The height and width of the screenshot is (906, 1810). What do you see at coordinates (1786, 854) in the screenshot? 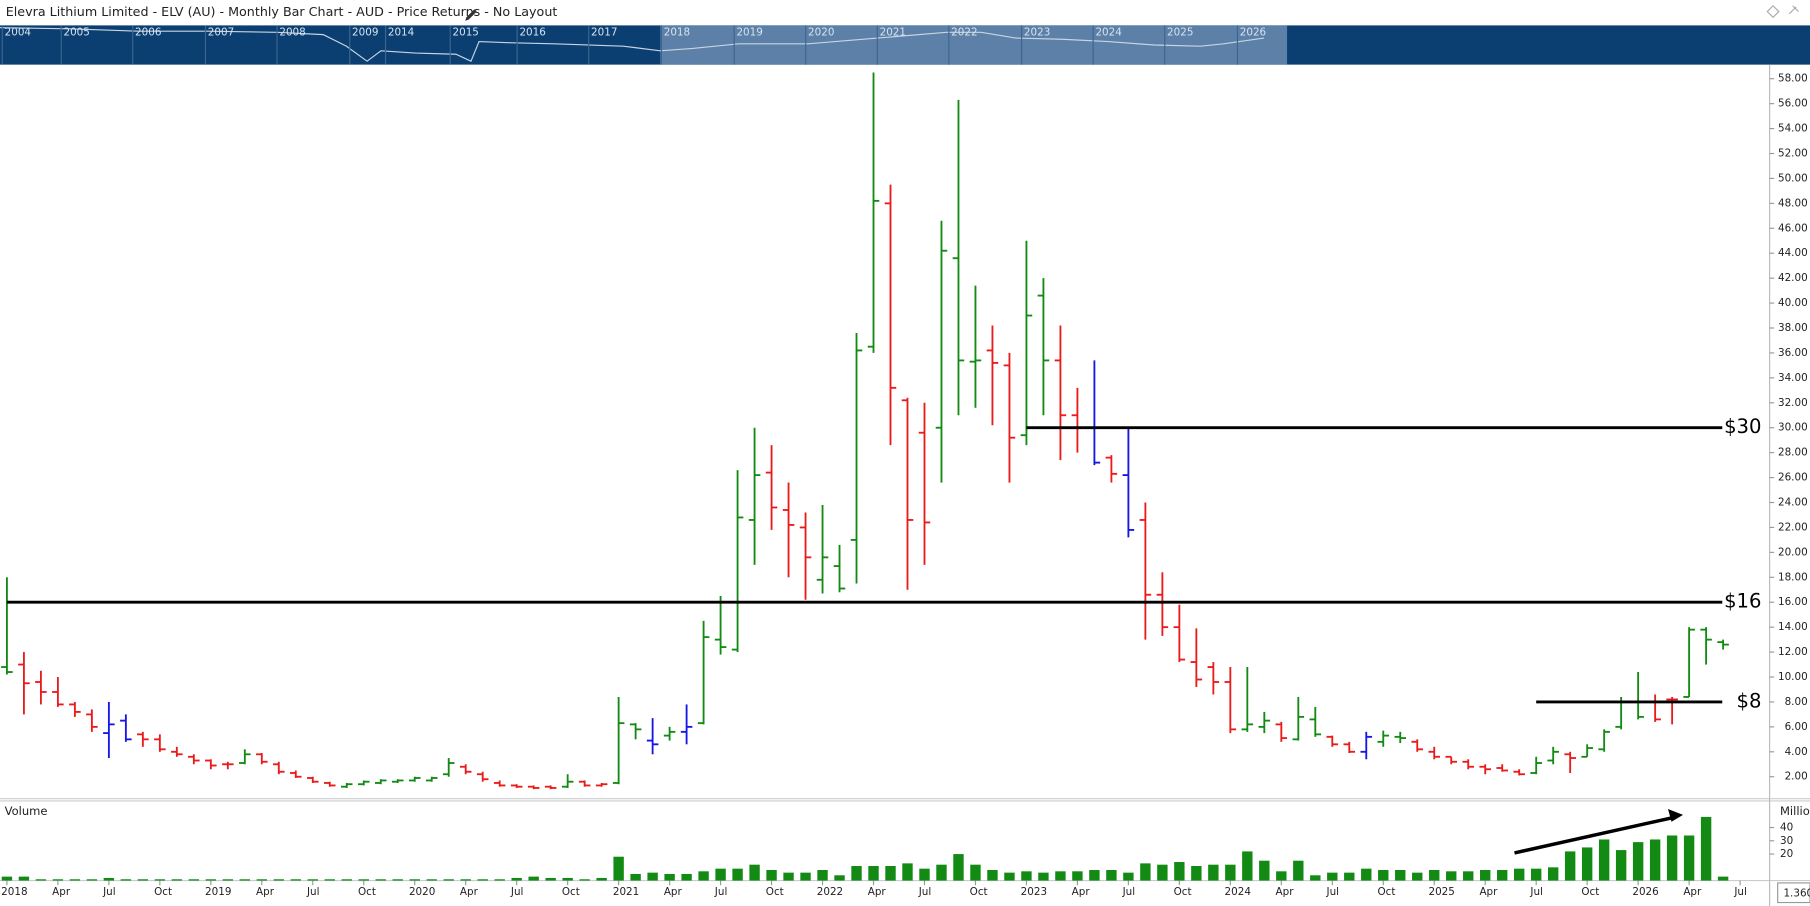
I see `volume-tick-label: 20` at bounding box center [1786, 854].